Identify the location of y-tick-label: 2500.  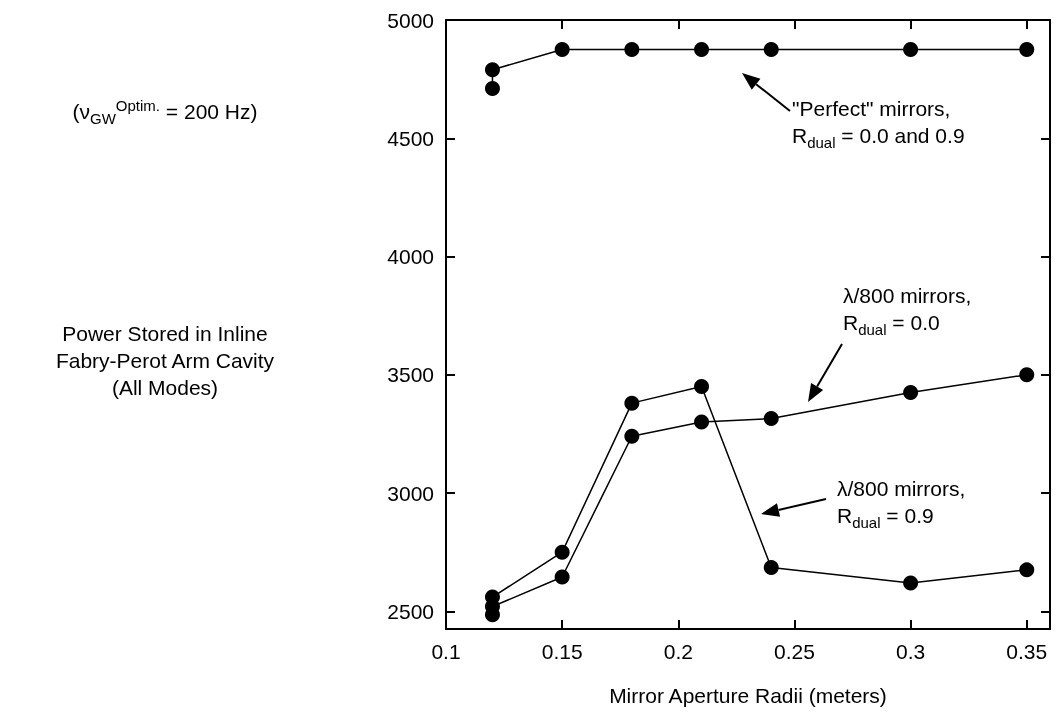
(410, 611).